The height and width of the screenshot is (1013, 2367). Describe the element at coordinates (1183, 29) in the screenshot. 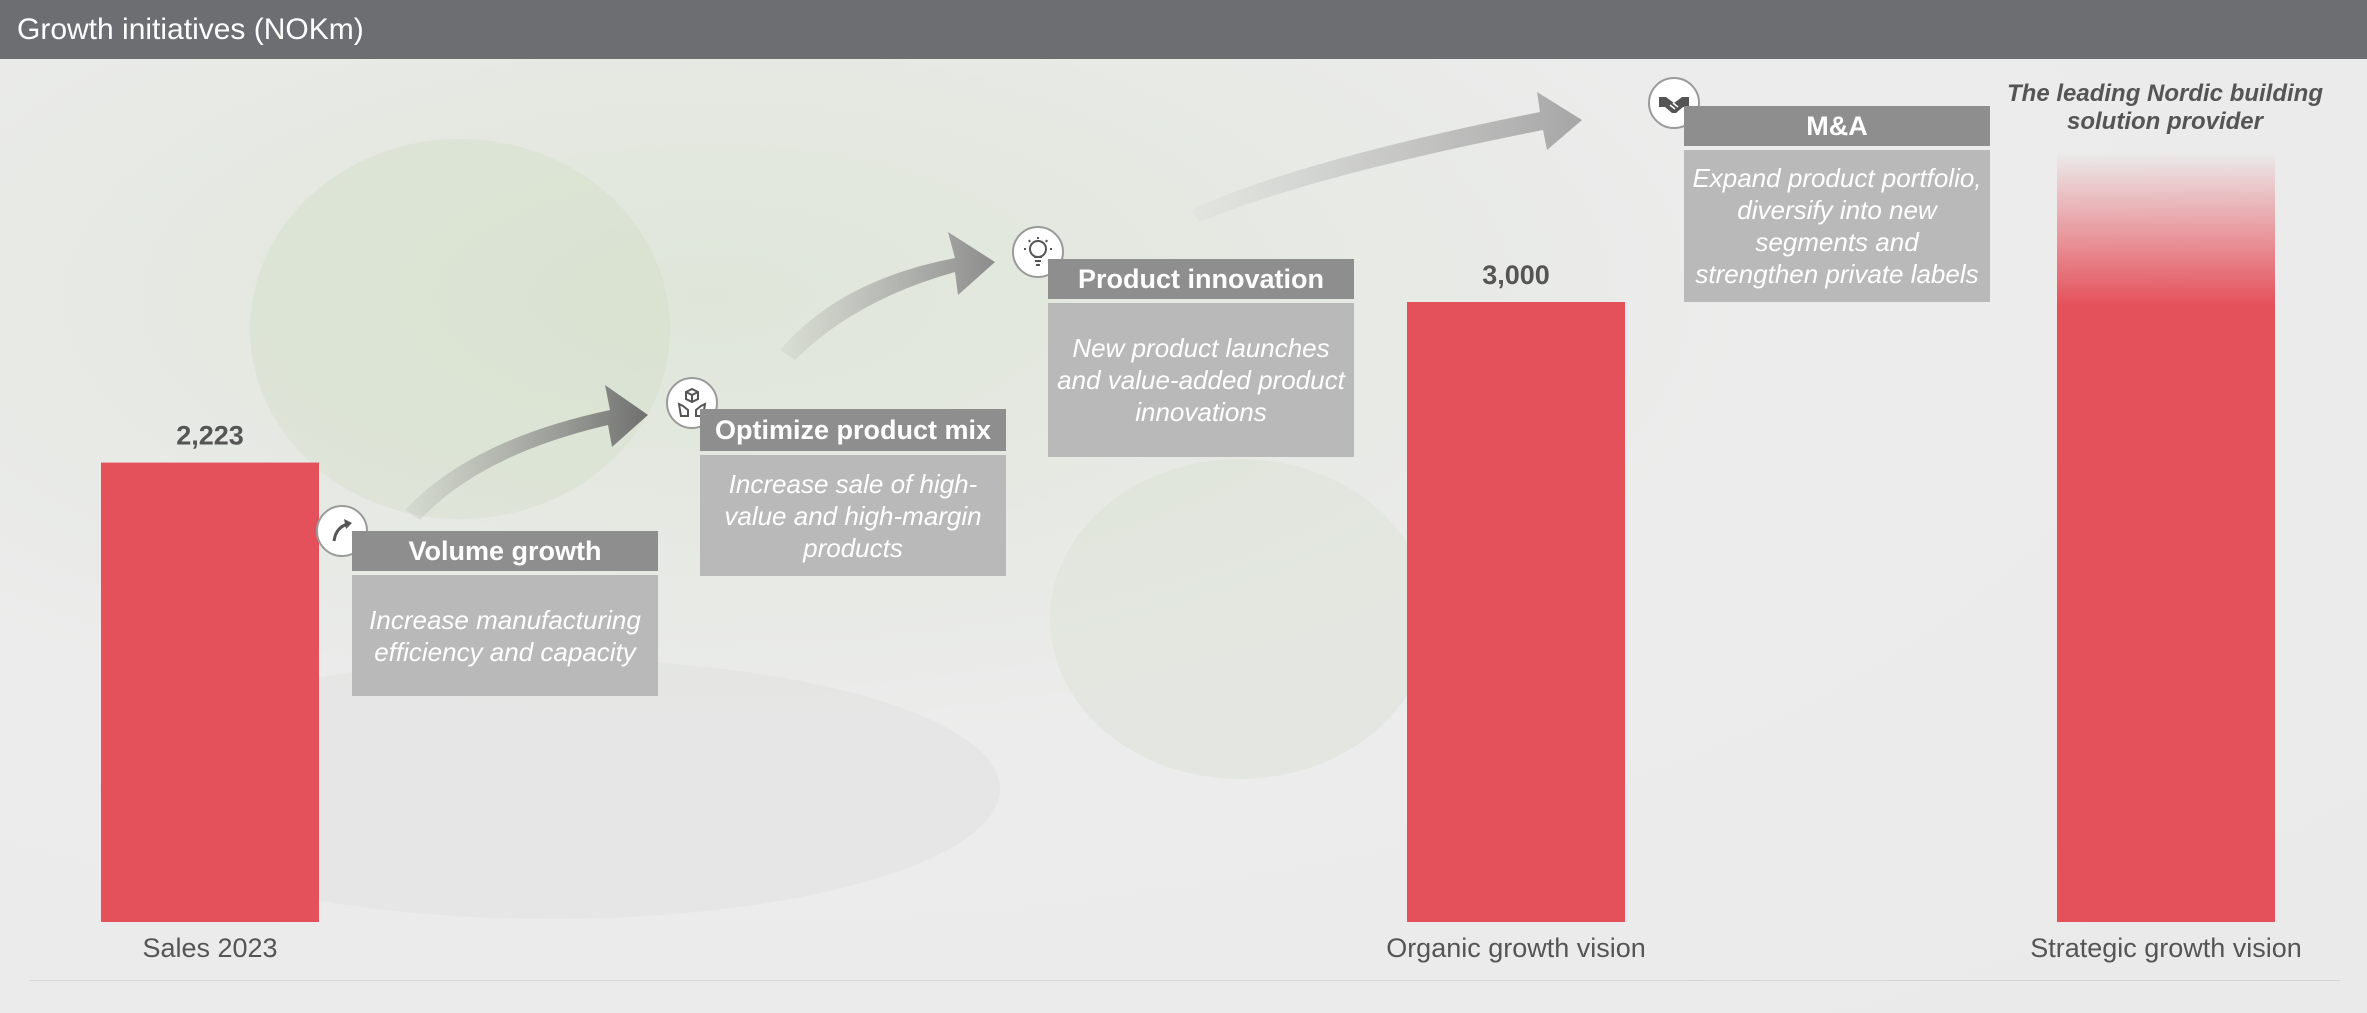

I see `header-bar: Growth initiatives (NOKm)` at that location.